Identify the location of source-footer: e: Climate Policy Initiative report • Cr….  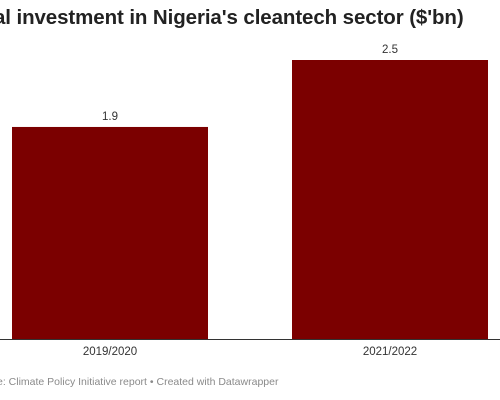
(139, 382).